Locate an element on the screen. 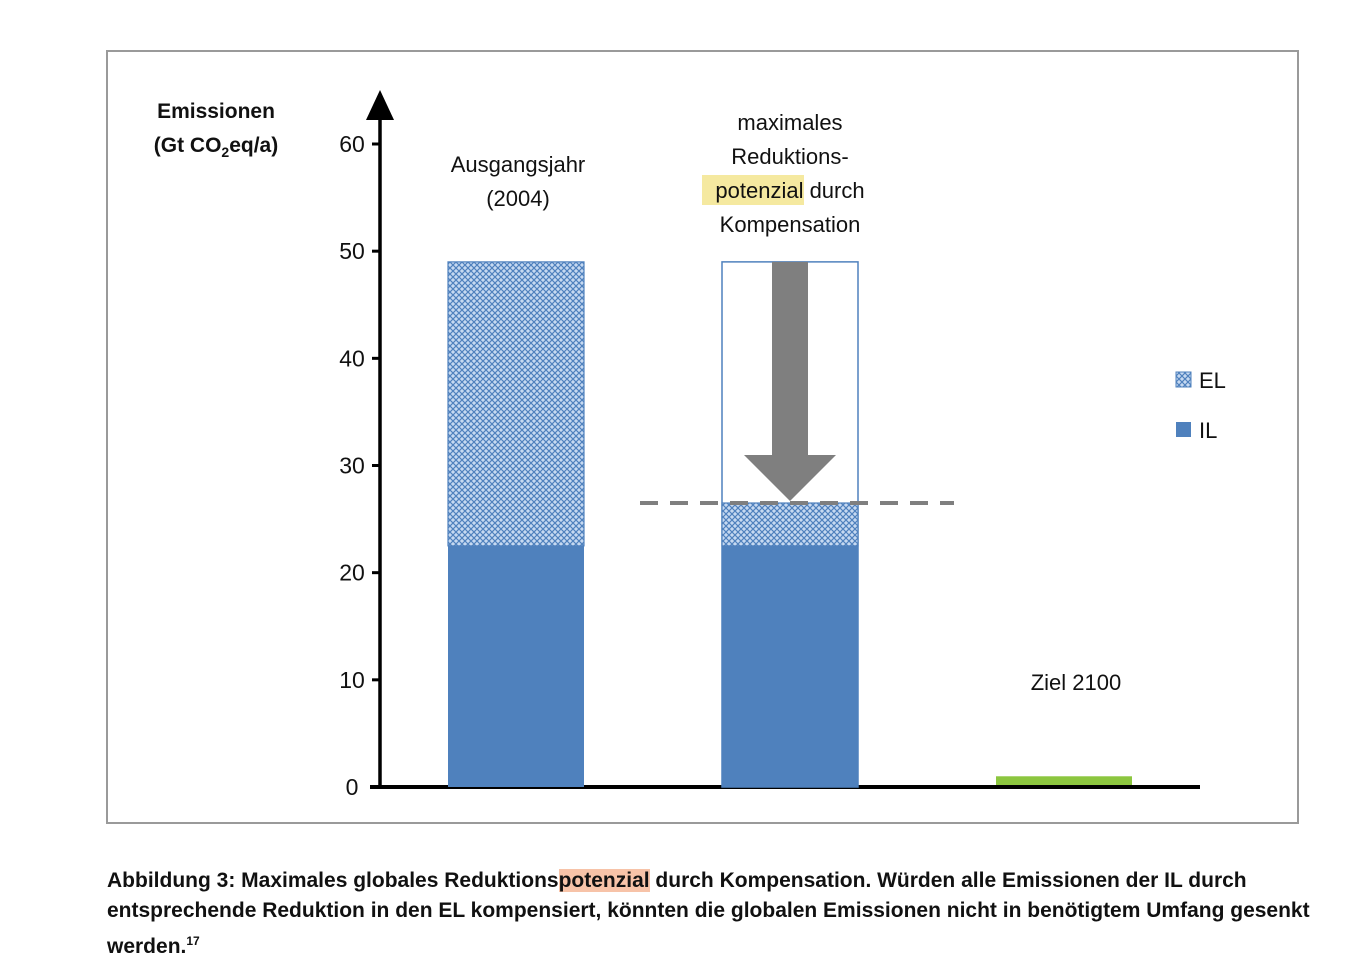 This screenshot has height=979, width=1360. bar-label-ziel-2100: Ziel 2100 is located at coordinates (1076, 682).